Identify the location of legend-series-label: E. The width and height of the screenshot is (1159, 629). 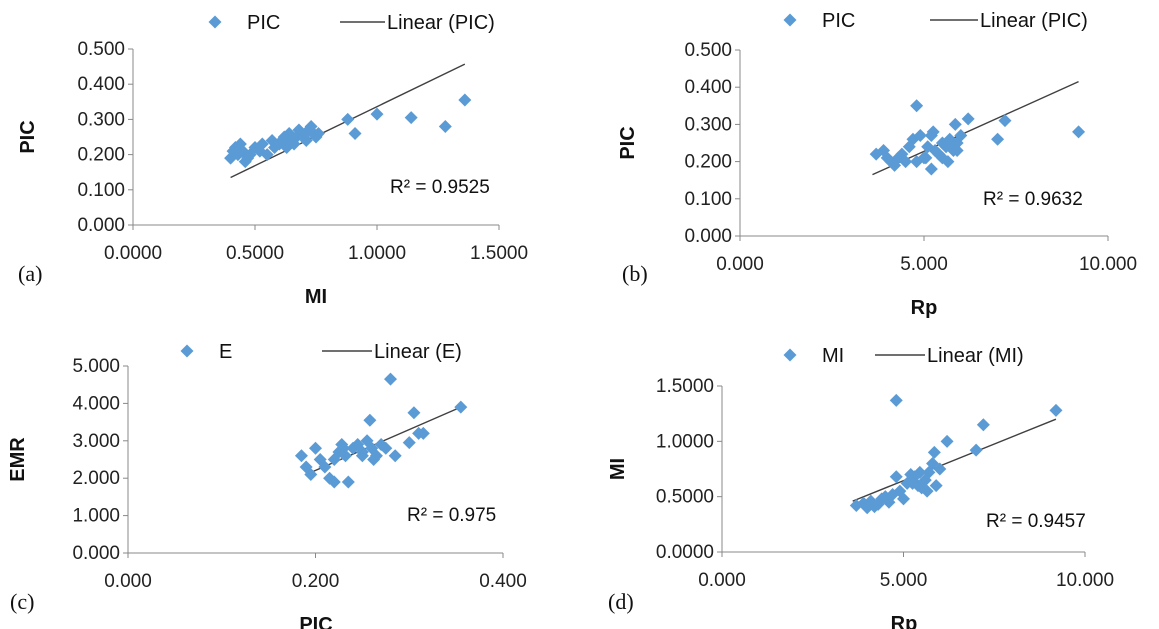
(225, 352).